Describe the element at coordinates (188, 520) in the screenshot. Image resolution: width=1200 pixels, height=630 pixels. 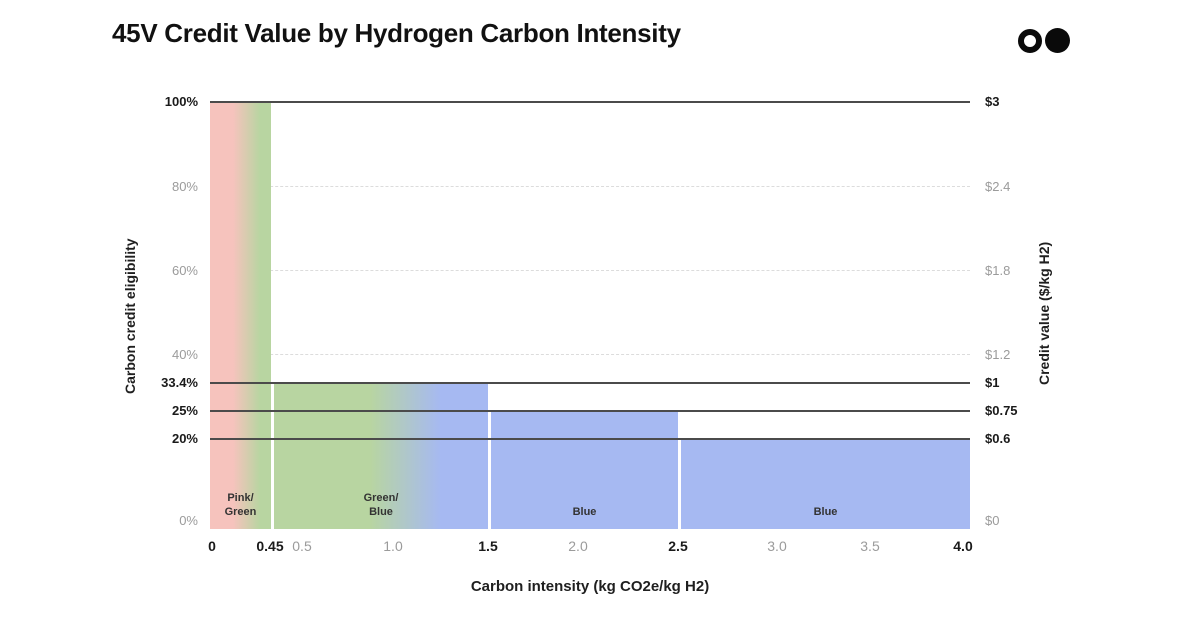
I see `y-tick-left-0pct: 0%` at that location.